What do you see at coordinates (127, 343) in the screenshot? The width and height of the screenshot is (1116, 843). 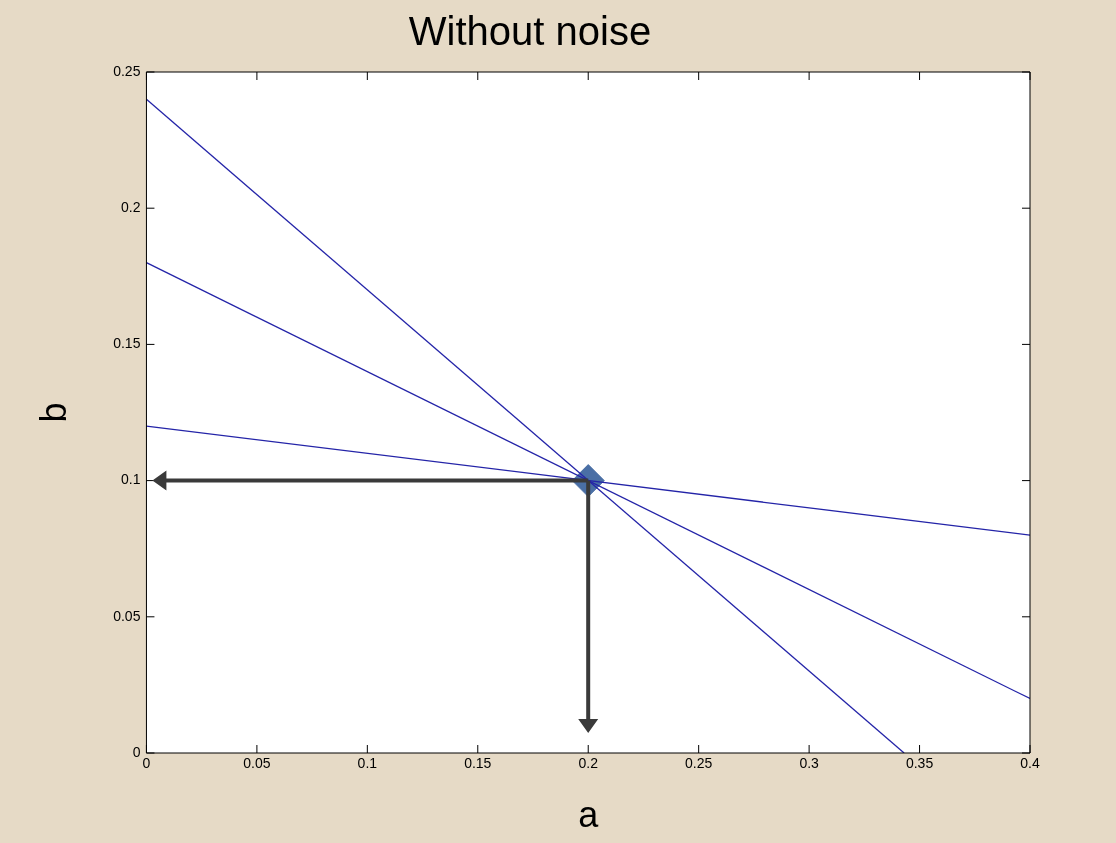 I see `y-tick-label: 0.15` at bounding box center [127, 343].